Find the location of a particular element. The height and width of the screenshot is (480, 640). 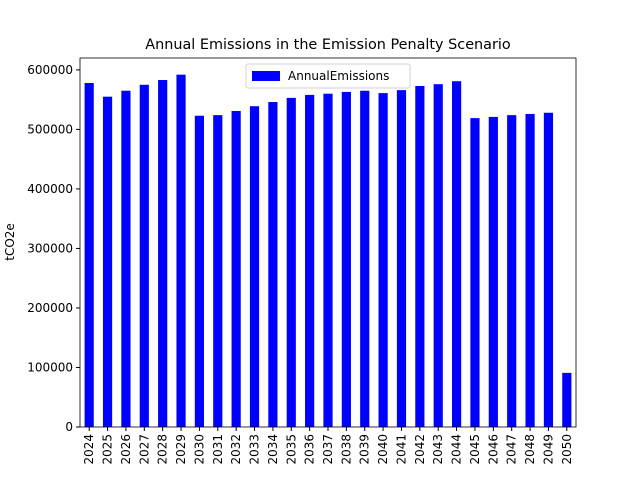

x-tick-label: 2029 is located at coordinates (181, 449).